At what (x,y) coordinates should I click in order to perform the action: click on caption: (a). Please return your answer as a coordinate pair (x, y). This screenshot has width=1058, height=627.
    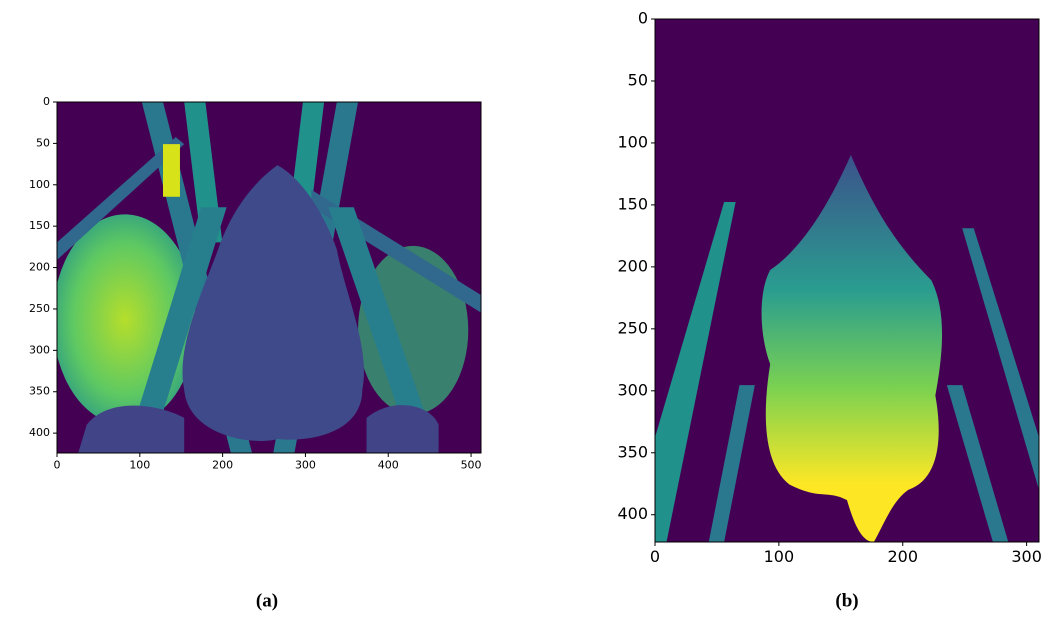
    Looking at the image, I should click on (267, 600).